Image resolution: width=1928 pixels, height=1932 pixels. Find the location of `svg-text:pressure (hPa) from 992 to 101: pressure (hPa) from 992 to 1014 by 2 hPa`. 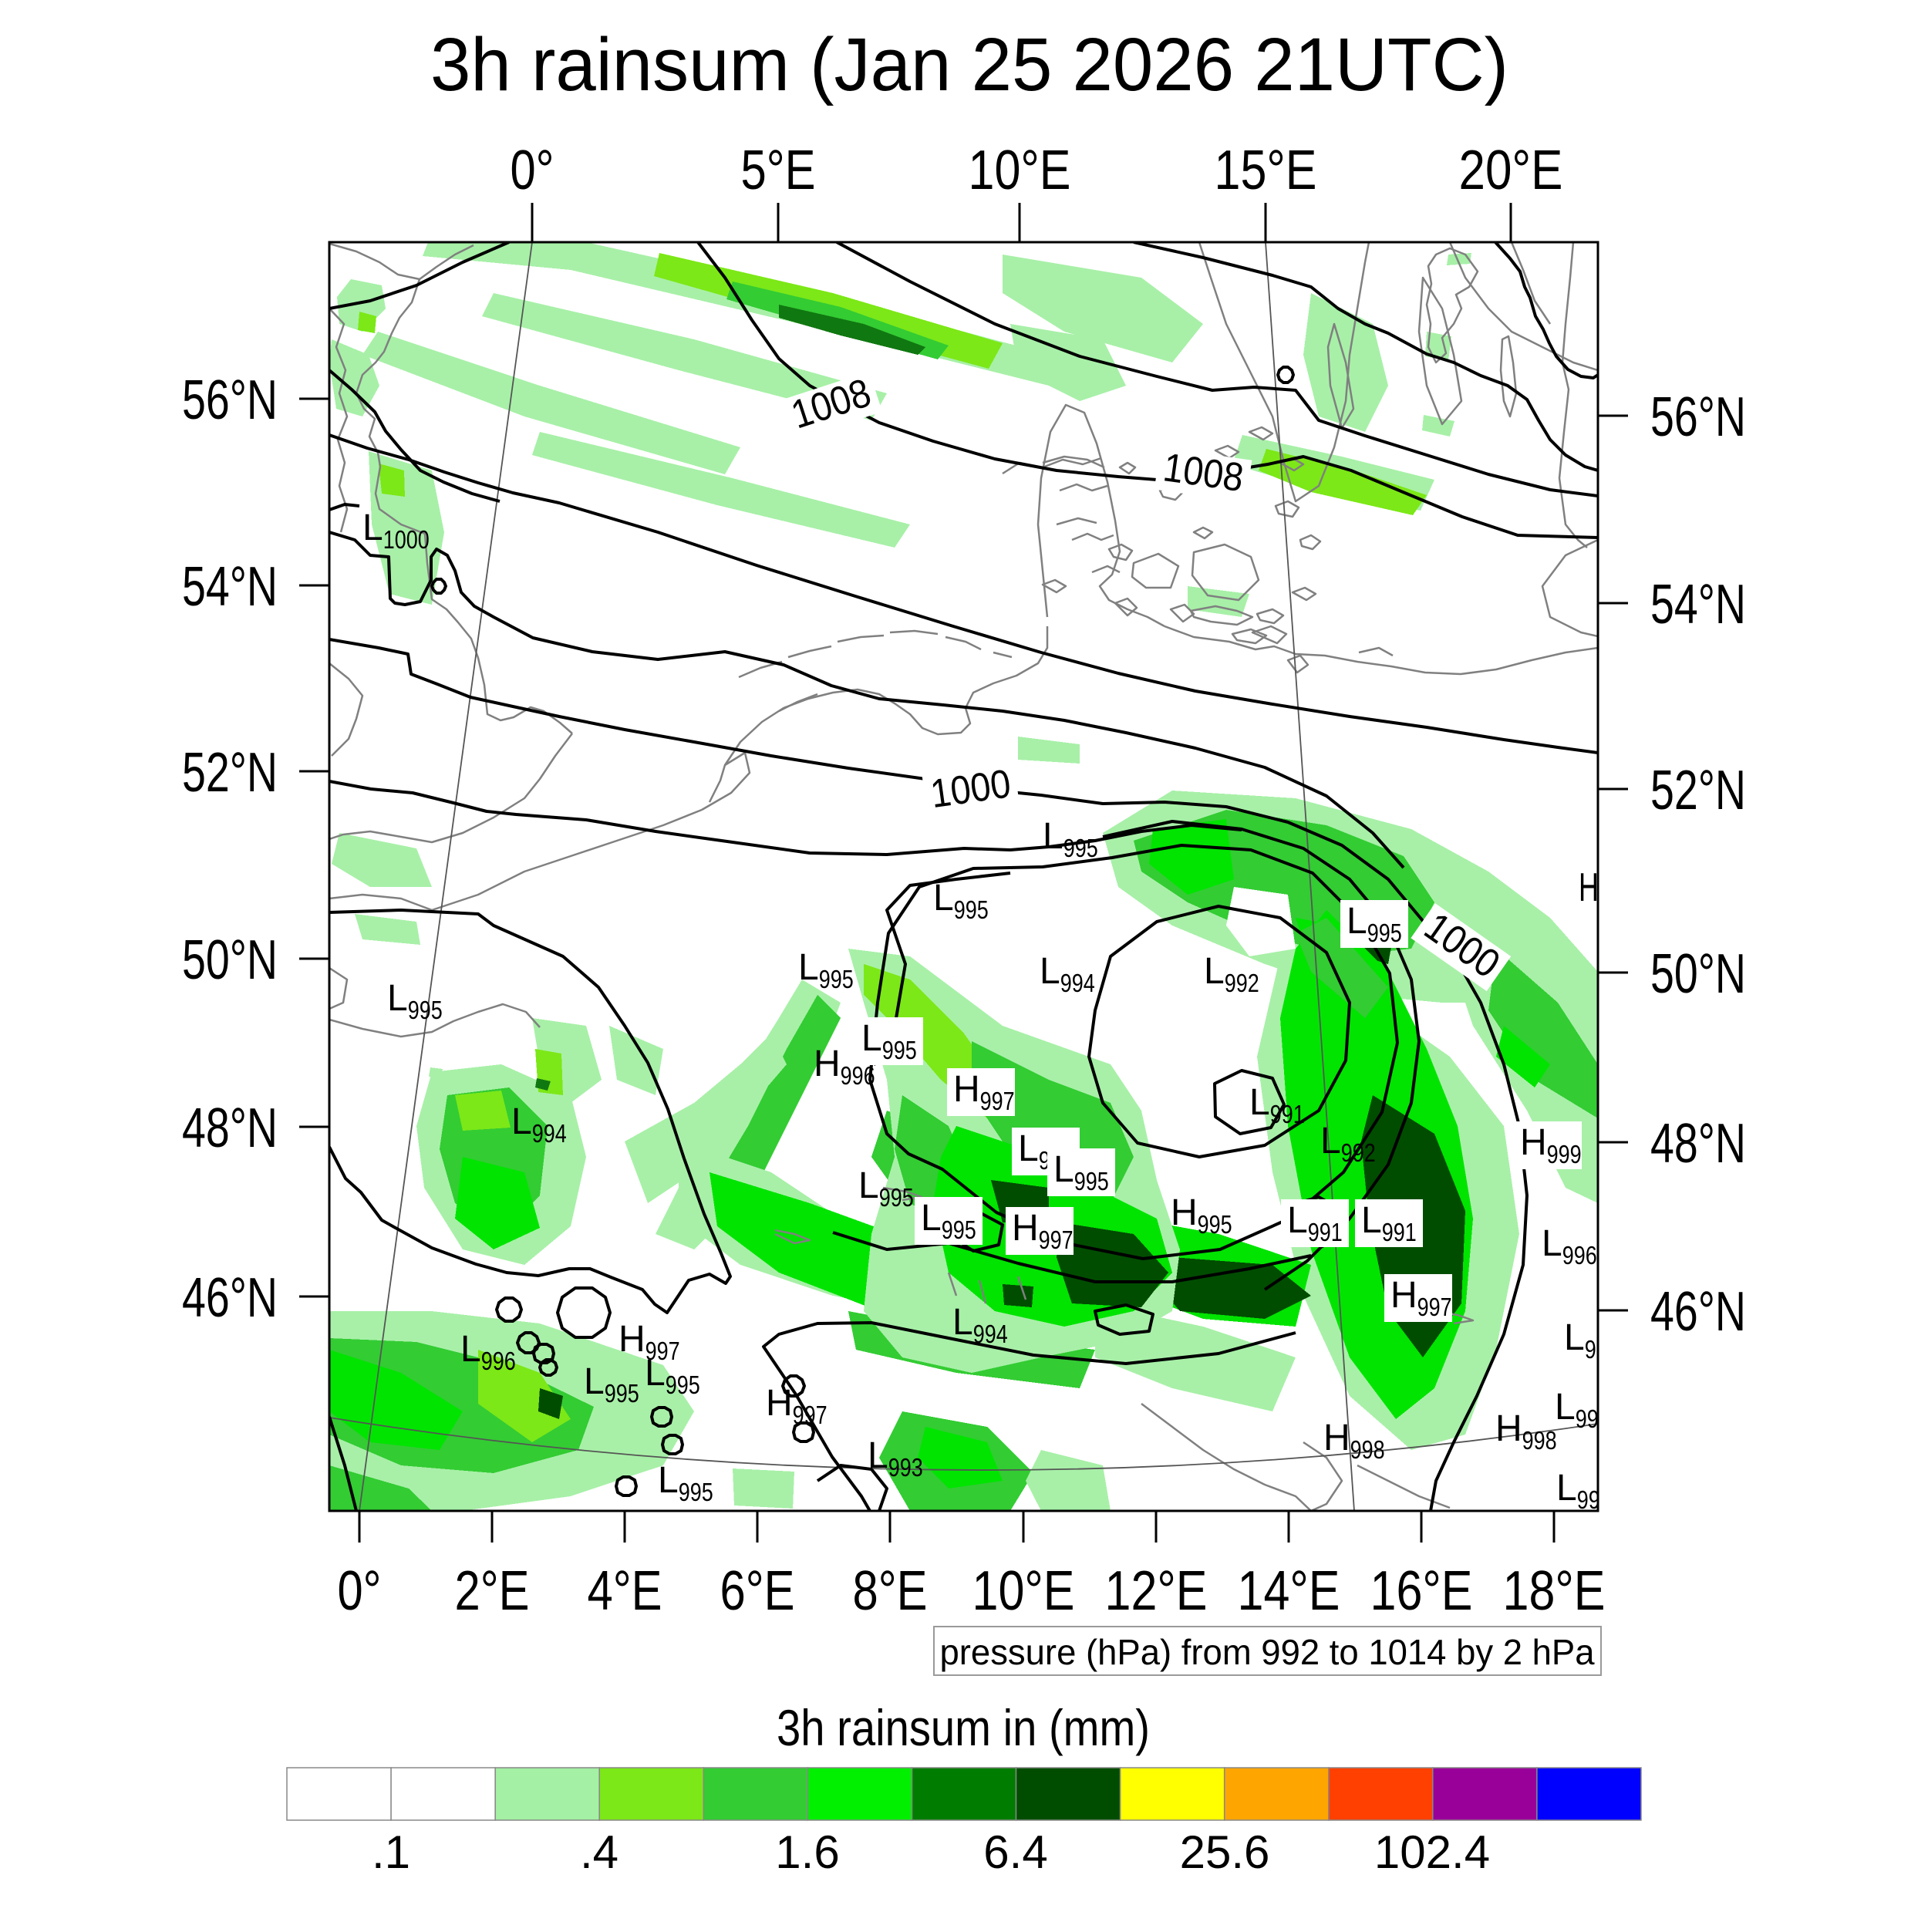

svg-text:pressure (hPa) from 992 to 101: pressure (hPa) from 992 to 1014 by 2 hPa is located at coordinates (1268, 1652).